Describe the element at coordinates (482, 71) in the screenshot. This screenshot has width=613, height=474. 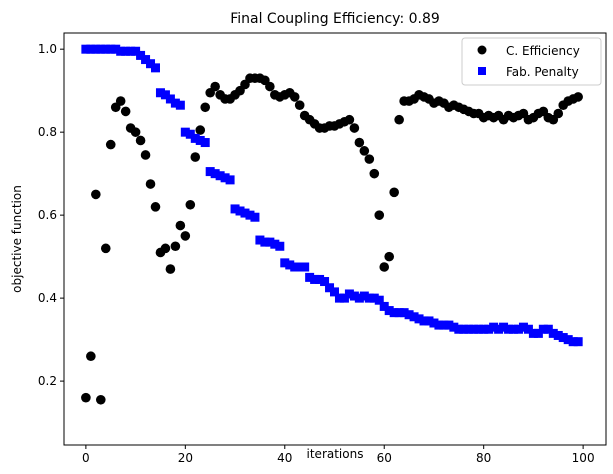
I see `legend-marker-square` at that location.